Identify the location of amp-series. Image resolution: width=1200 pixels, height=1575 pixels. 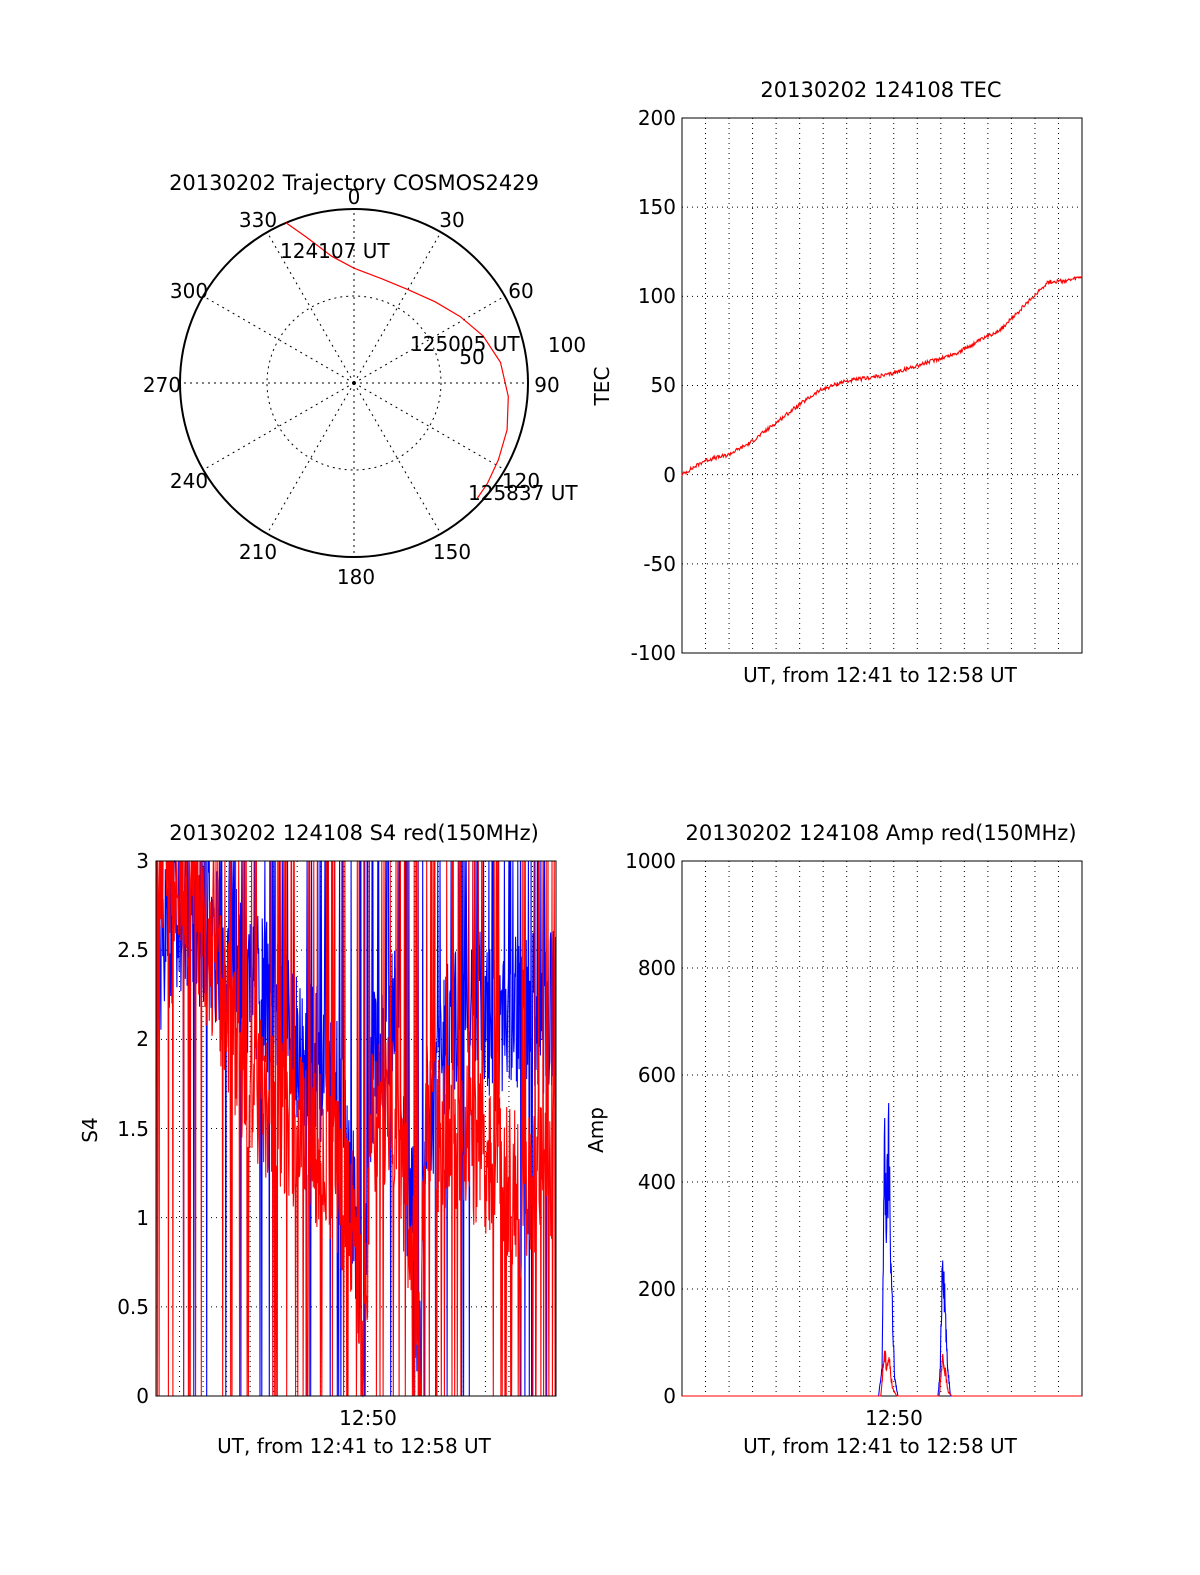
(882, 1249).